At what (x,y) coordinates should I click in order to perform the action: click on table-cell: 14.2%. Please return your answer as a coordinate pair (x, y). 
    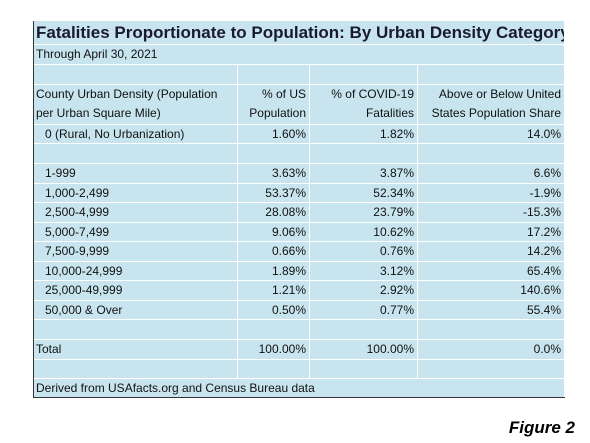
    Looking at the image, I should click on (491, 252).